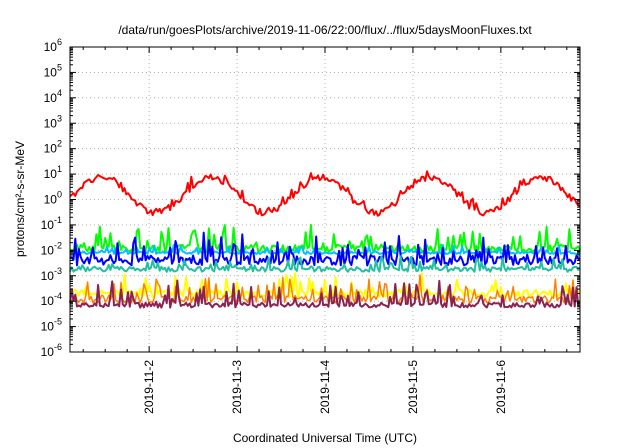 The image size is (640, 448). I want to click on y-tick-label: 10¹, so click(53, 172).